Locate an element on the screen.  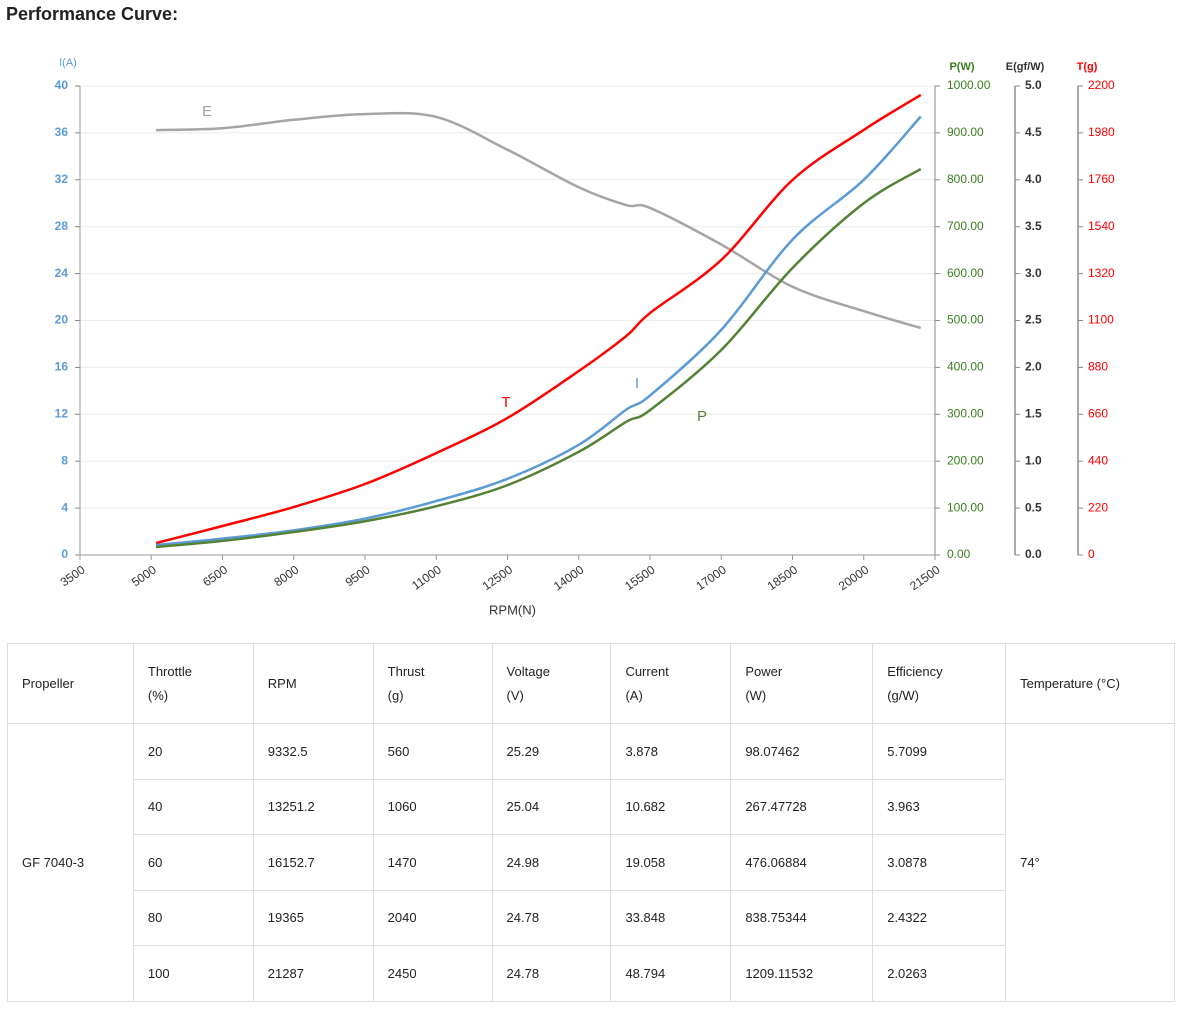
y-tick-label: 100.00 is located at coordinates (965, 507).